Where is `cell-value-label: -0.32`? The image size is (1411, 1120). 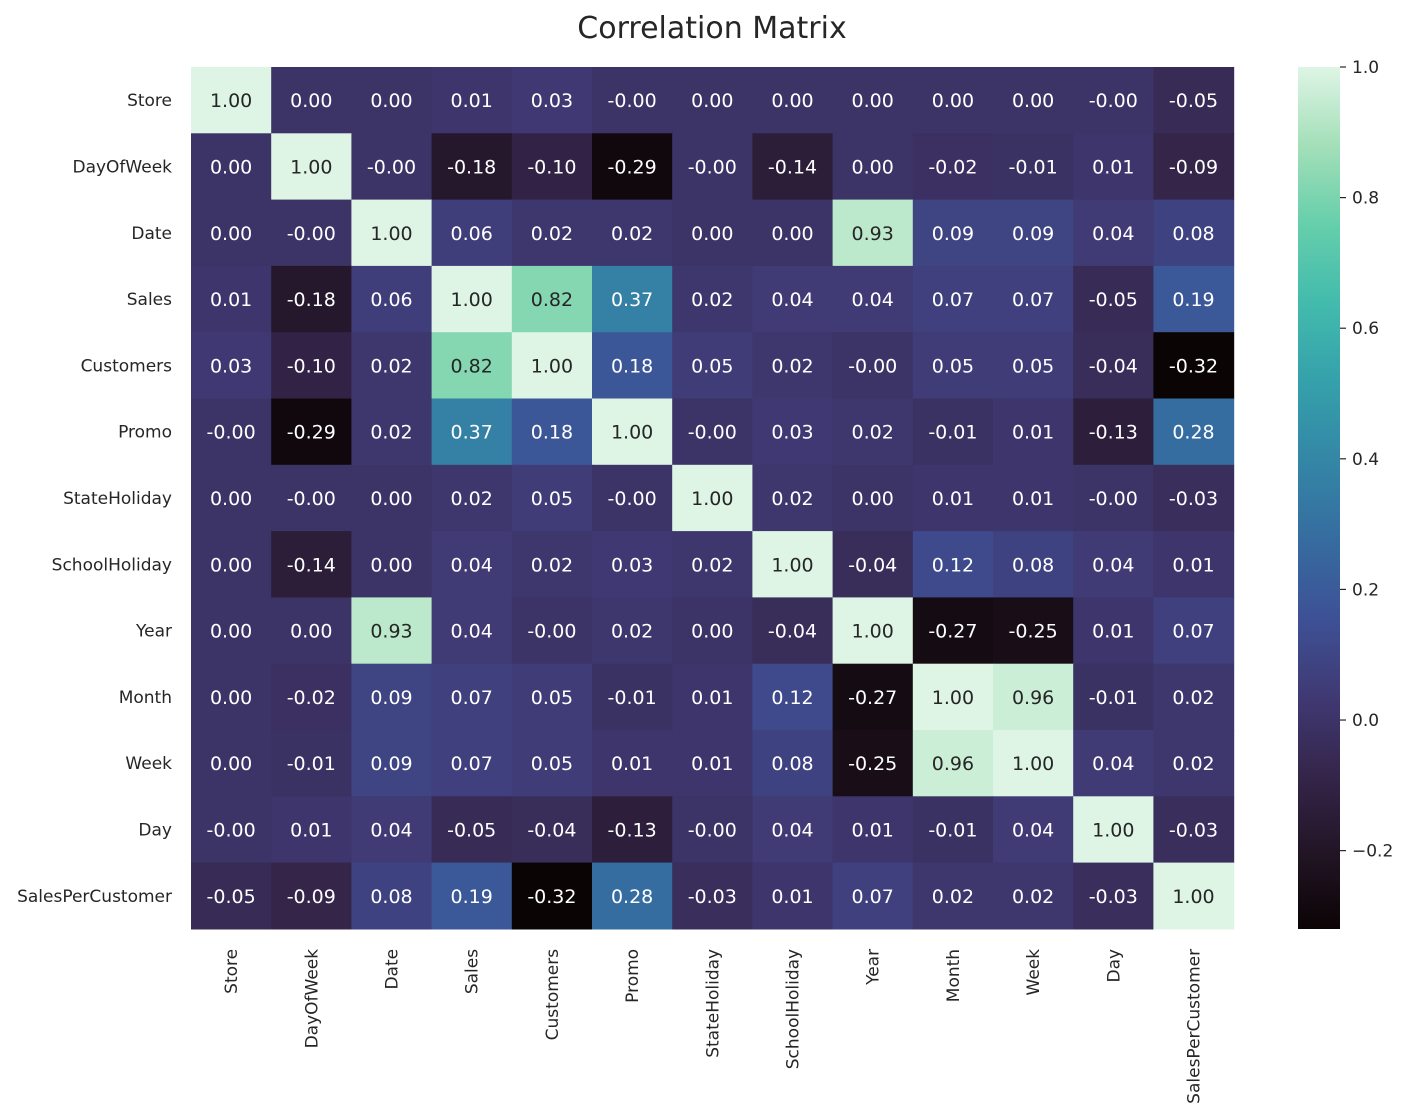 cell-value-label: -0.32 is located at coordinates (551, 897).